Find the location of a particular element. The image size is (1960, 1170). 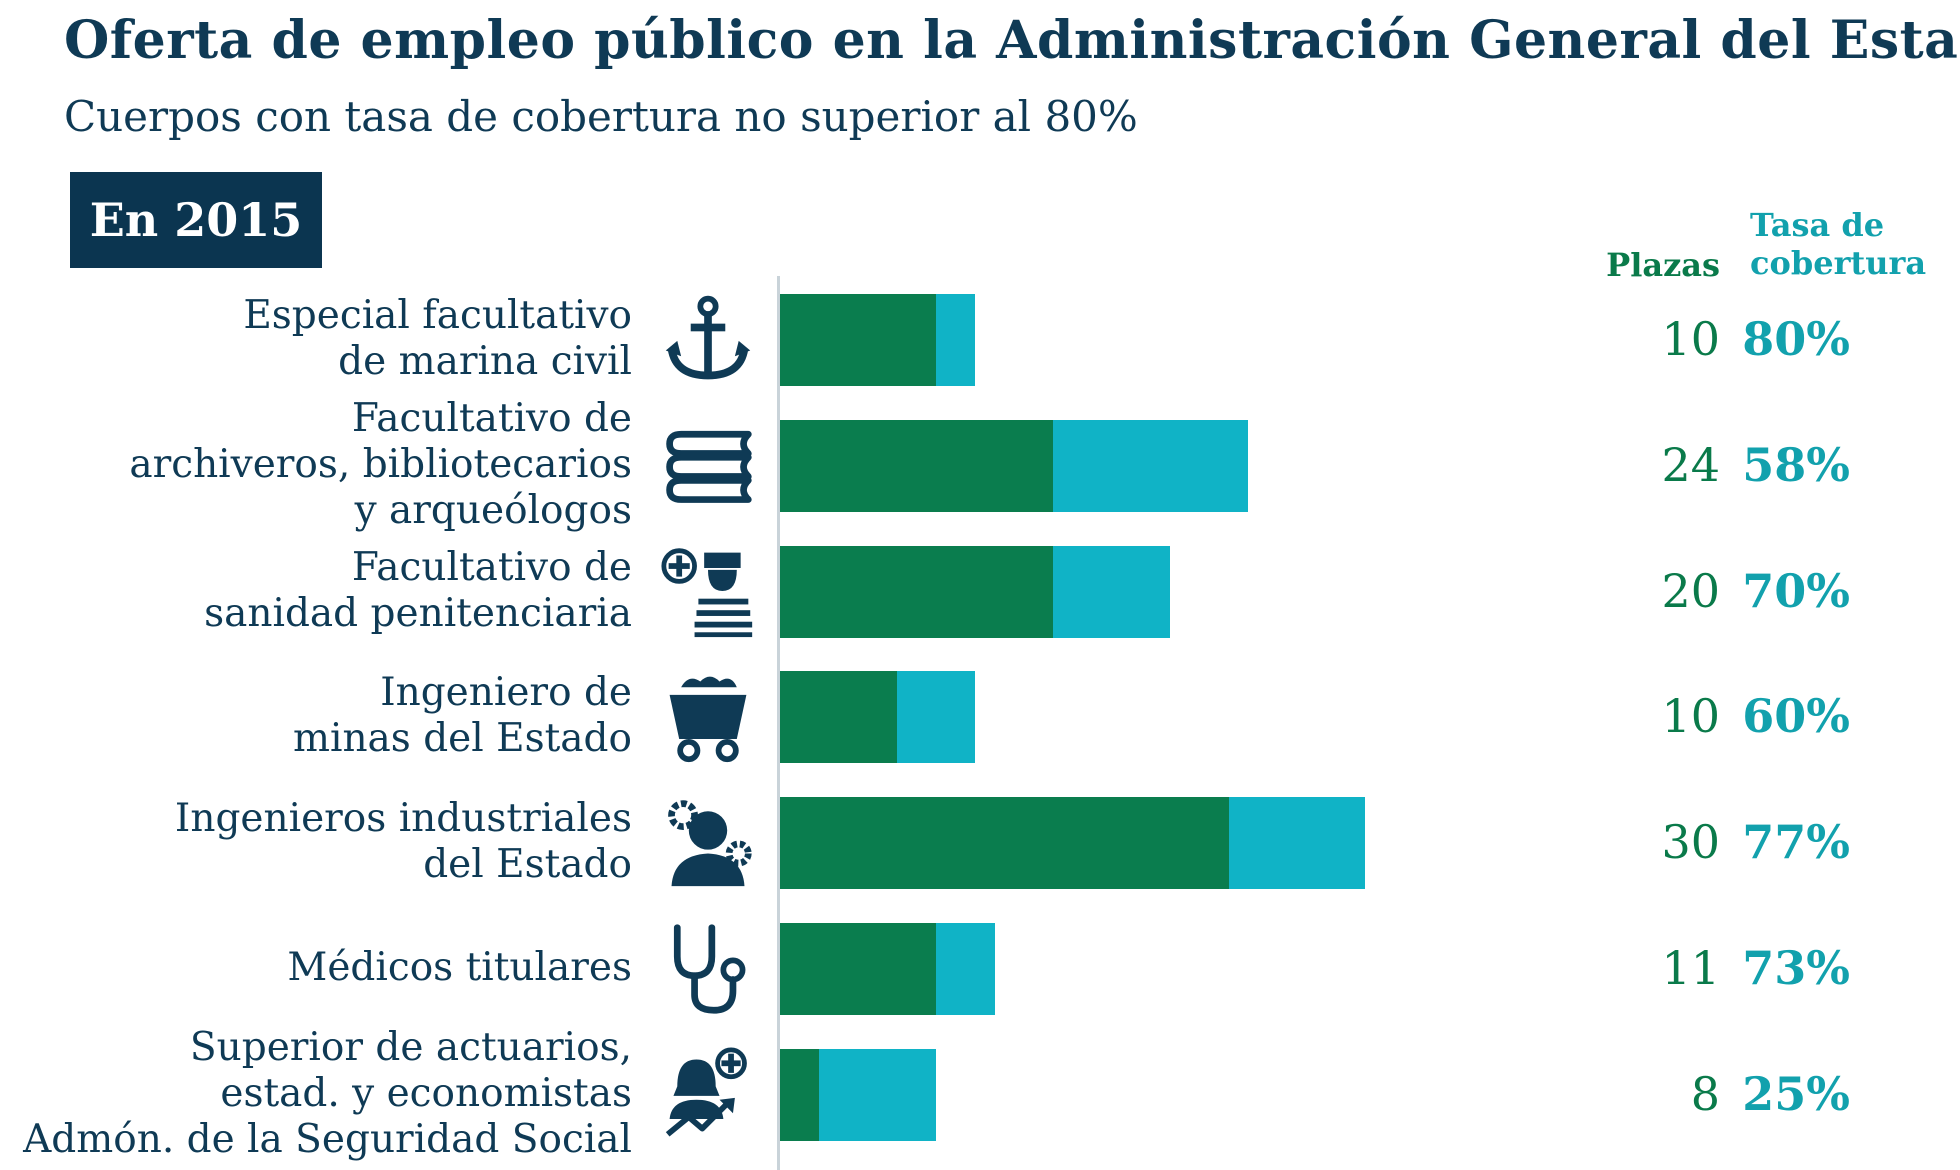

chart-row: Facultativo de sanidad penitenciaria 20 70% is located at coordinates (980, 591).